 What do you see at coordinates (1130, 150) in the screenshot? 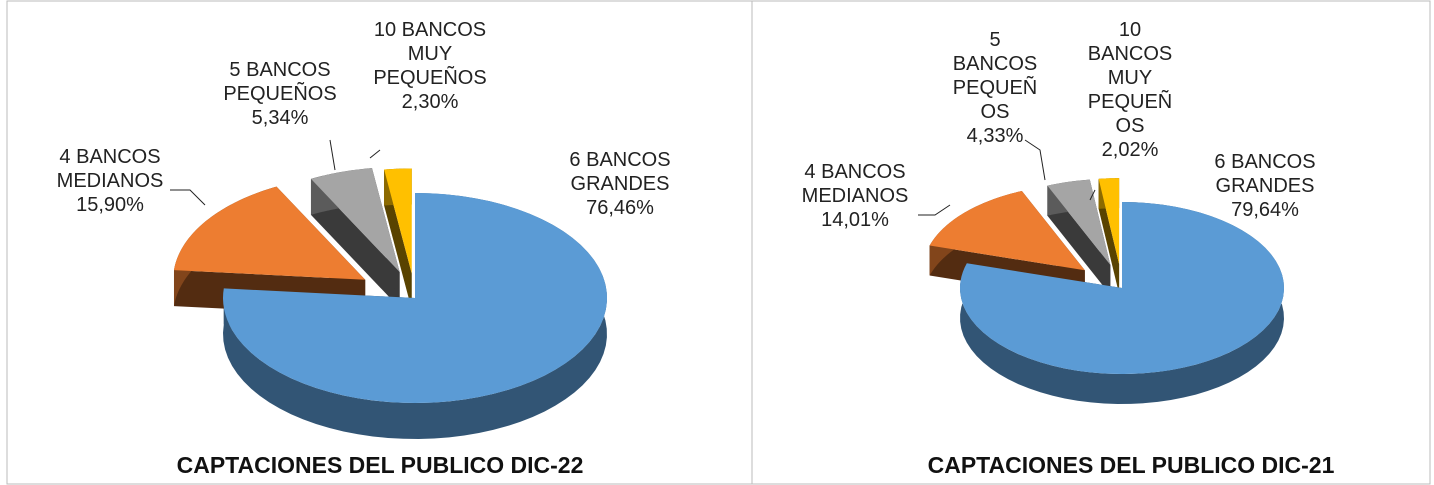
I see `value-label: 2,02%` at bounding box center [1130, 150].